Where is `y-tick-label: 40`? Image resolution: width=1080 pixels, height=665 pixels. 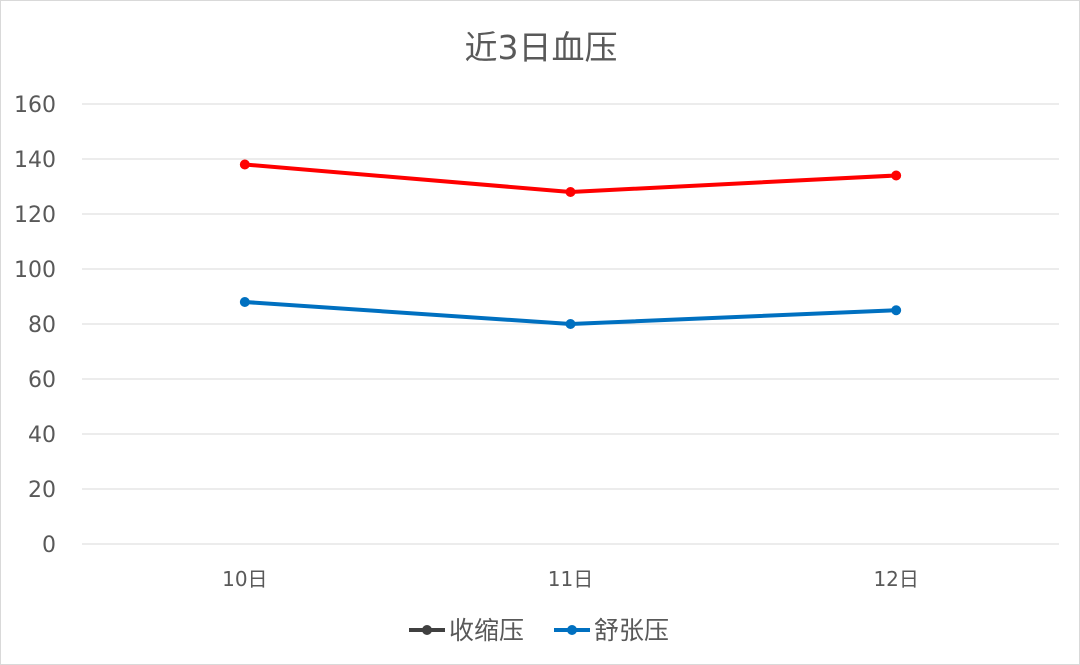
y-tick-label: 40 is located at coordinates (42, 435).